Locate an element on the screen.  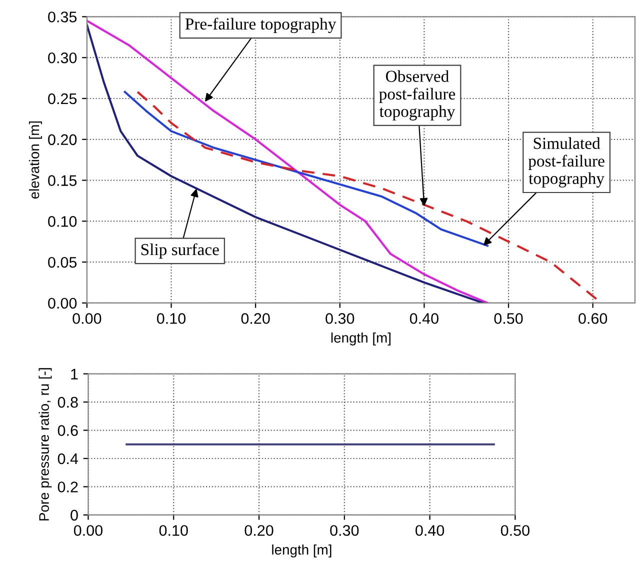
y-tick-label: 0.30 is located at coordinates (62, 58).